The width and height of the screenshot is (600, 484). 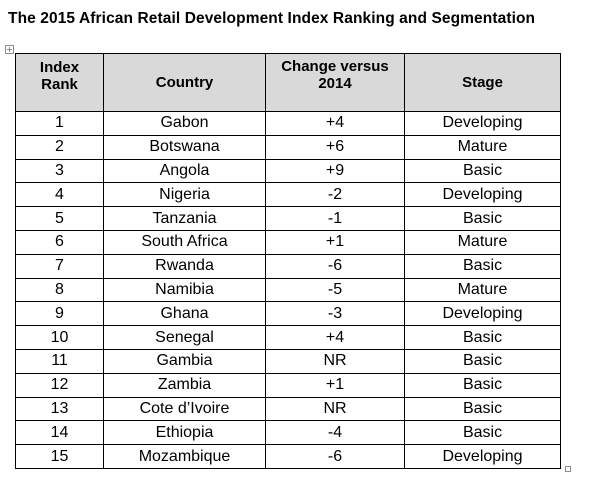 I want to click on header-change-line1: Change versus, so click(x=335, y=66).